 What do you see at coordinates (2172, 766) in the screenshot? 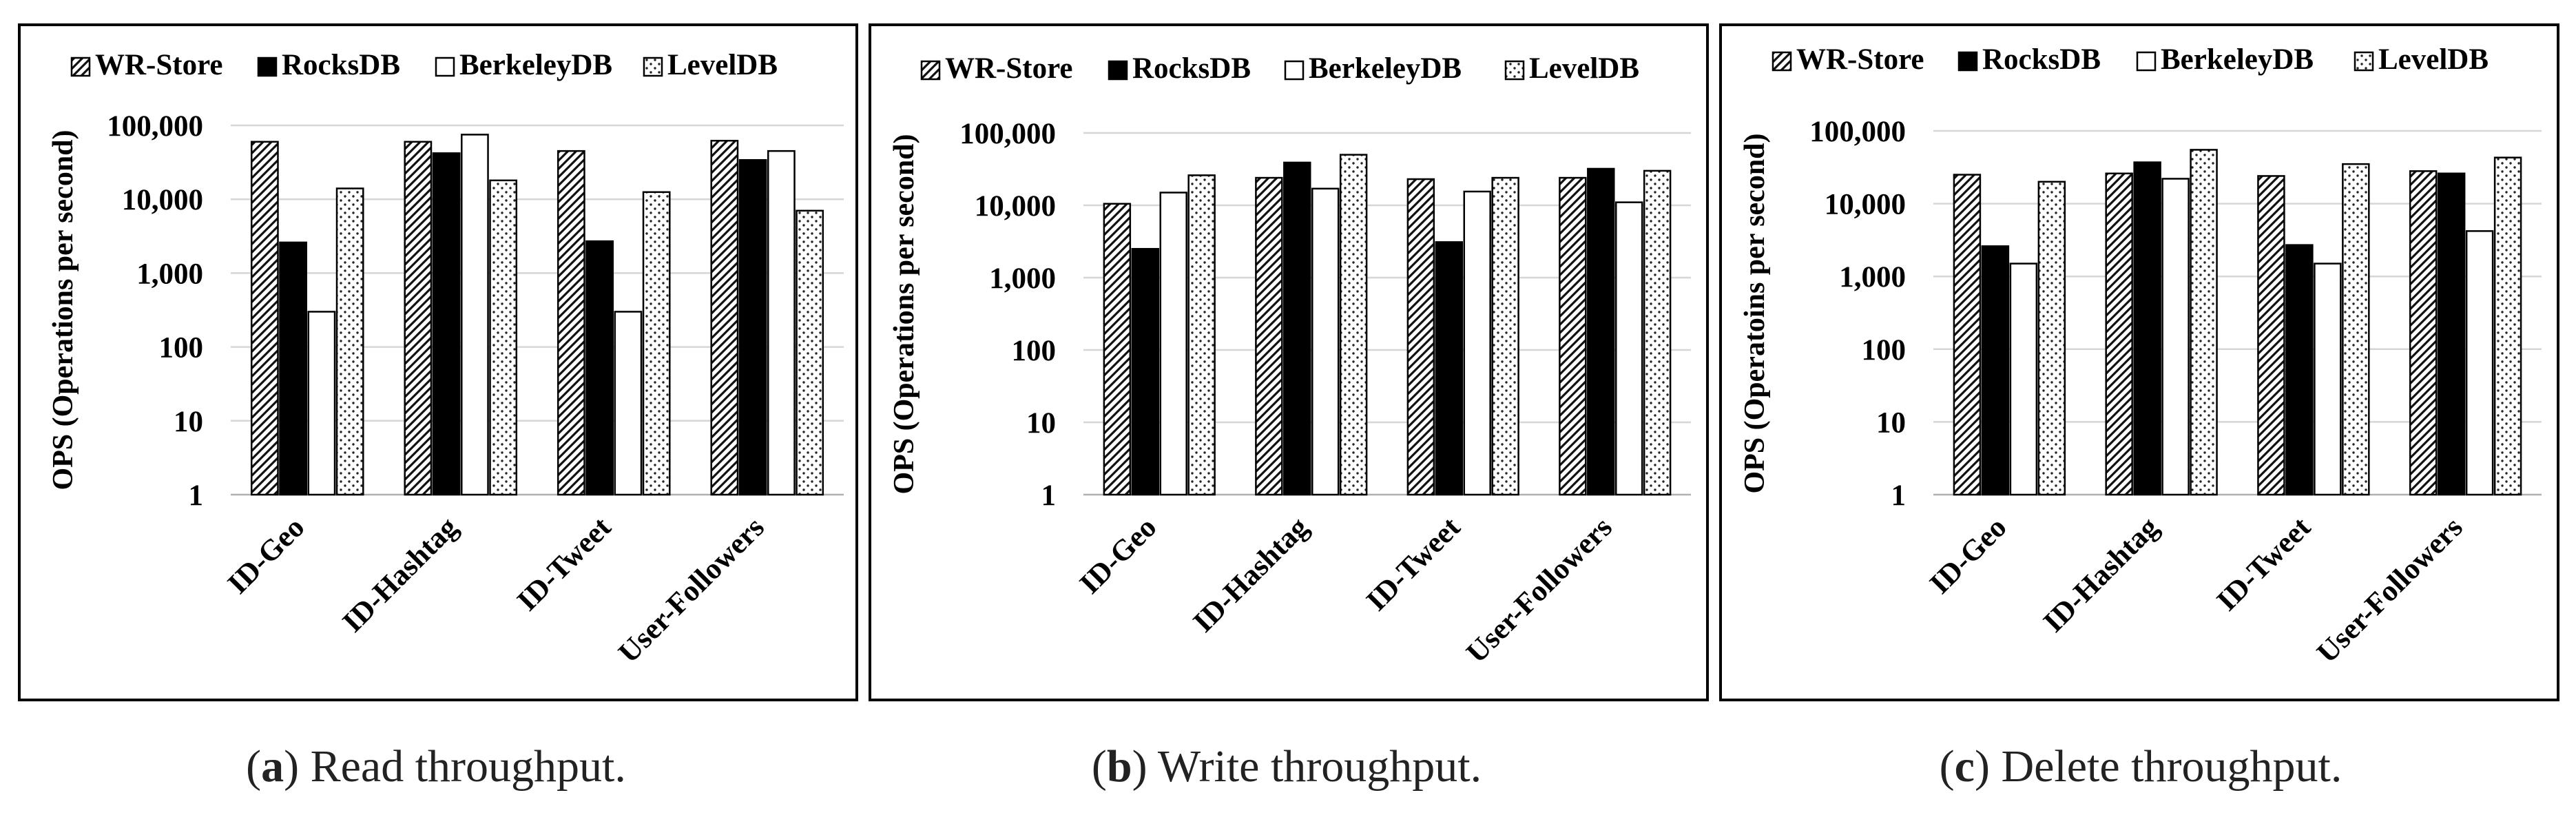
I see `caption-text: Delete throughput.` at bounding box center [2172, 766].